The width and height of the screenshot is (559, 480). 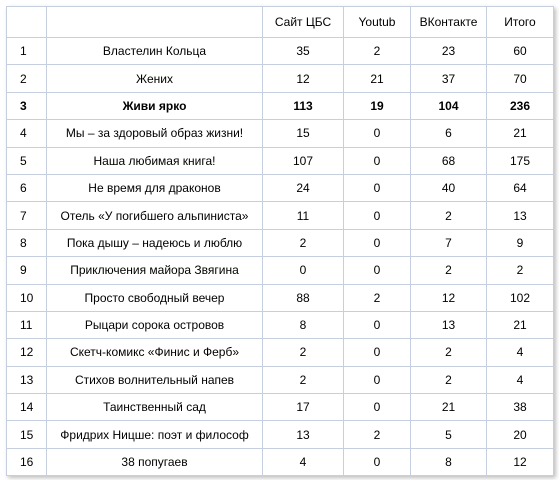 I want to click on value-cell: 68, so click(x=448, y=160).